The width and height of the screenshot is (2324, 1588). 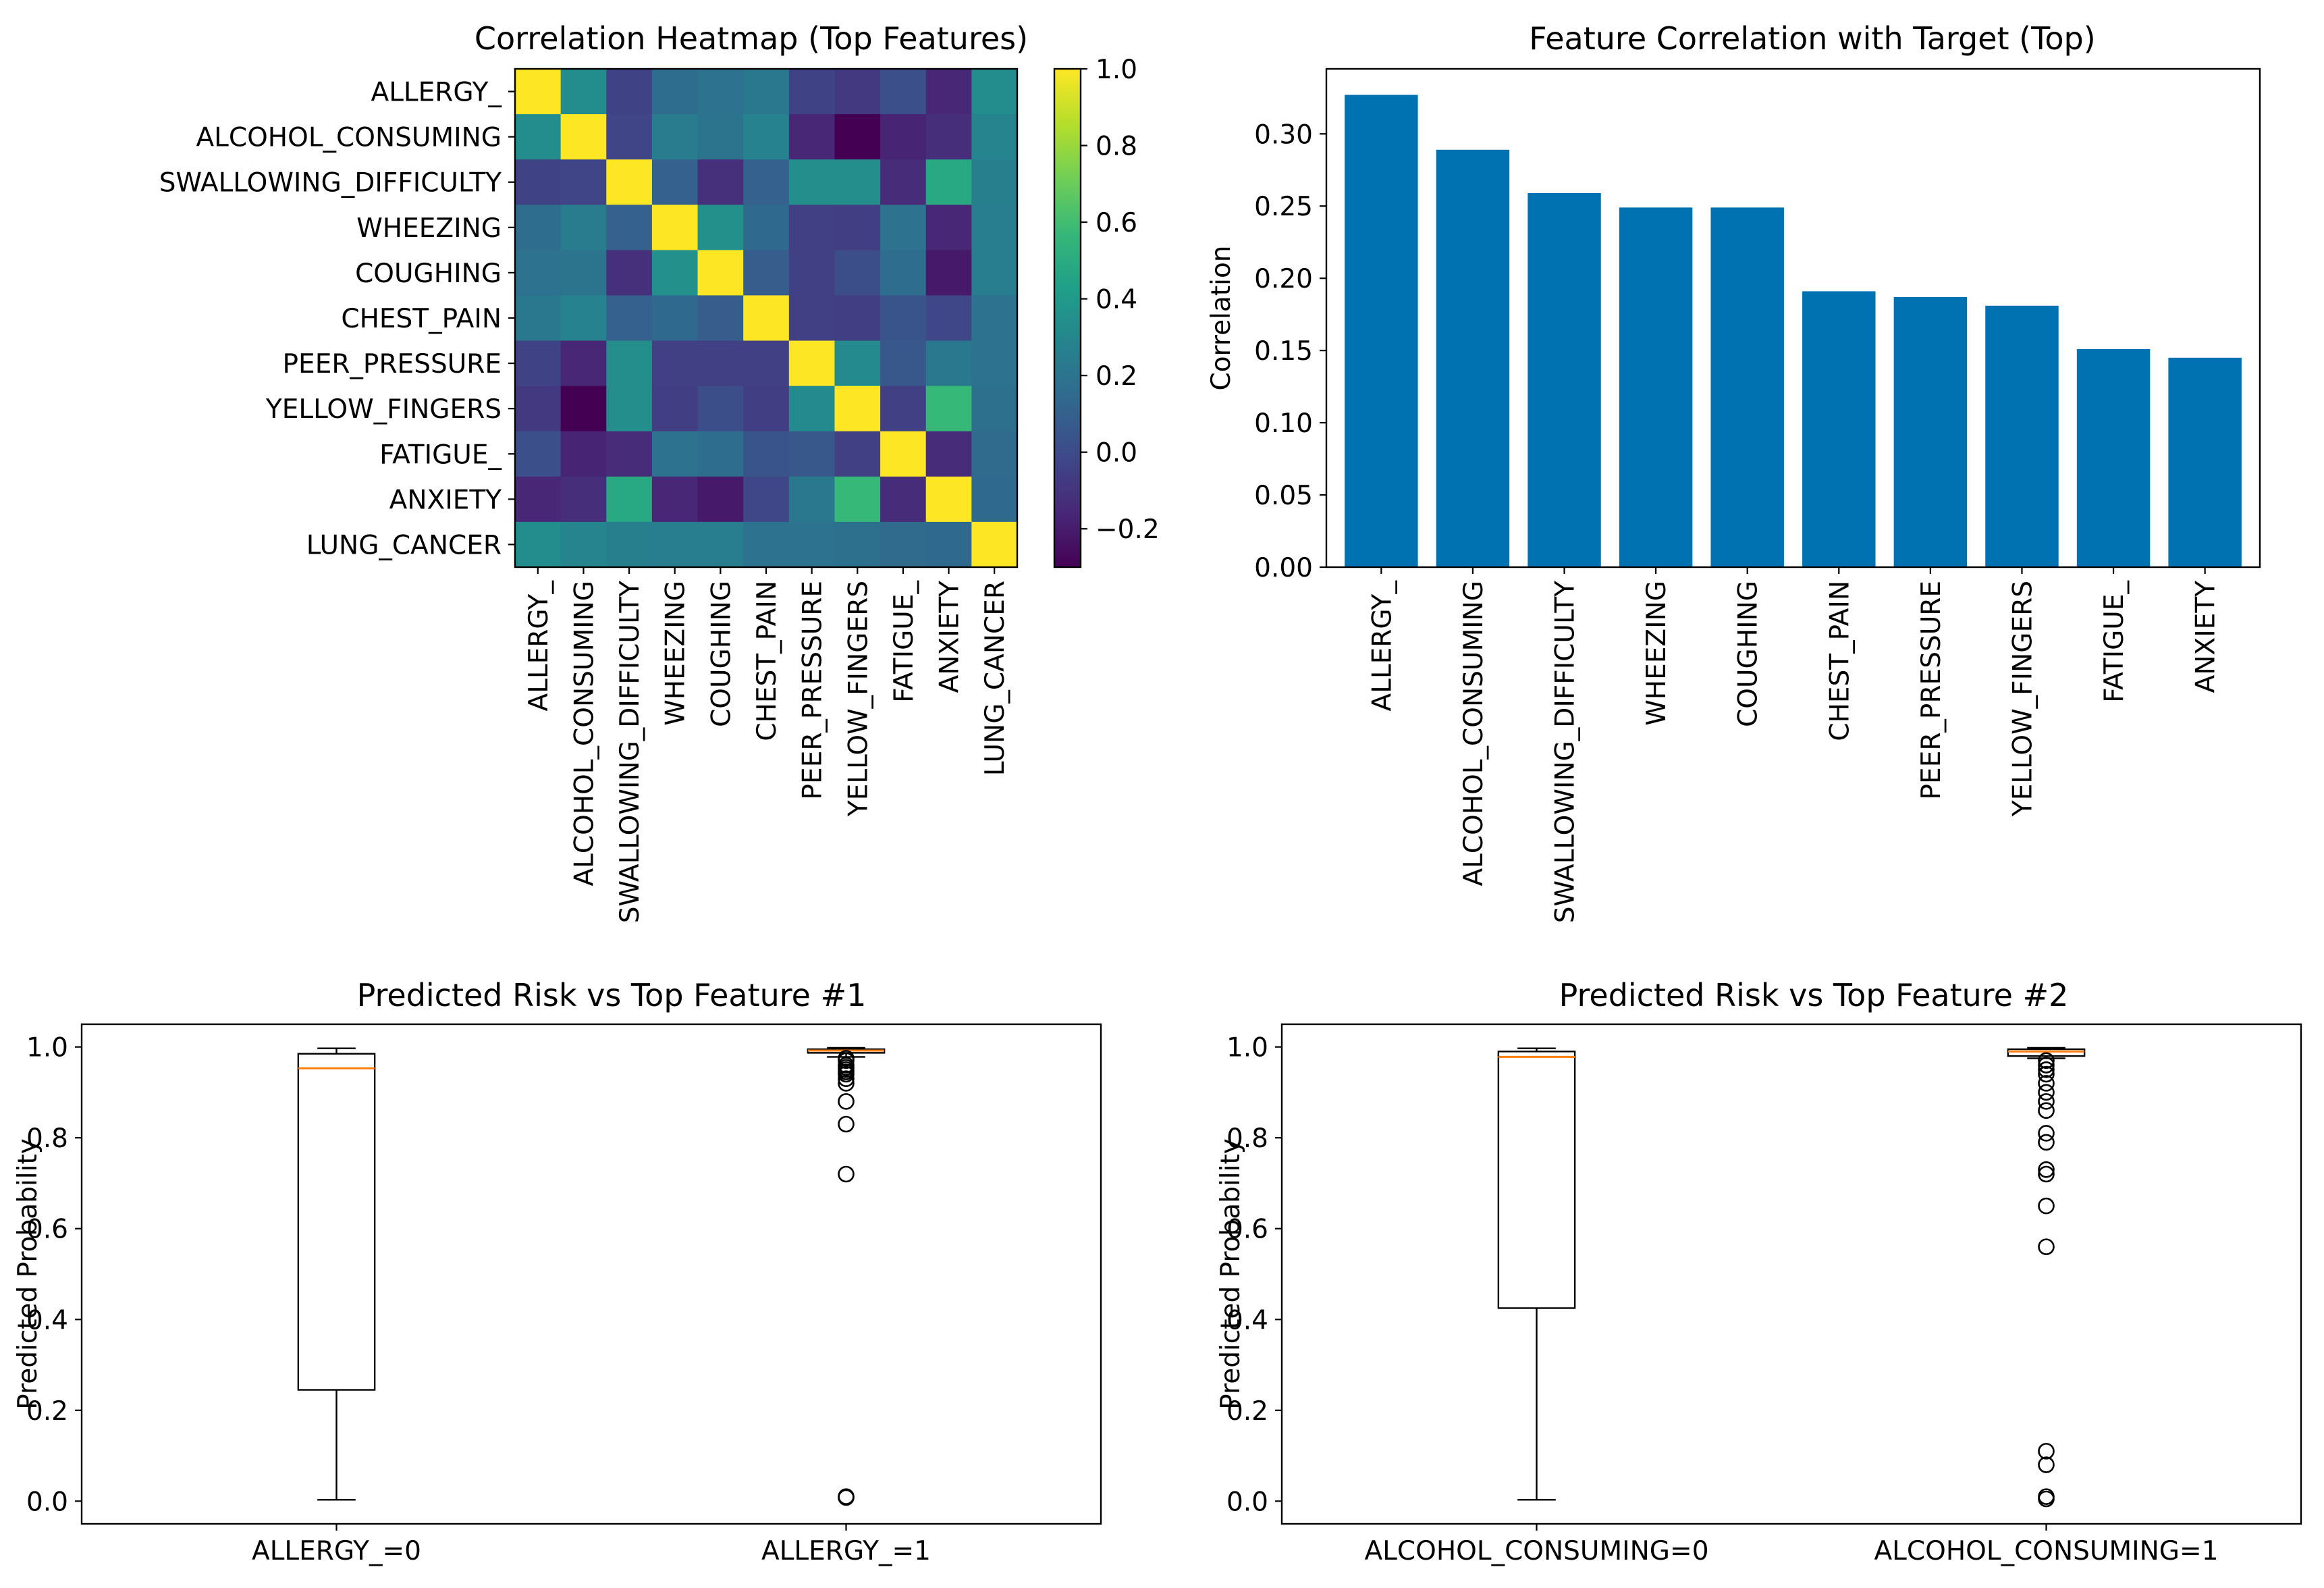 I want to click on heatmap-column-label: WHEEZING, so click(x=676, y=653).